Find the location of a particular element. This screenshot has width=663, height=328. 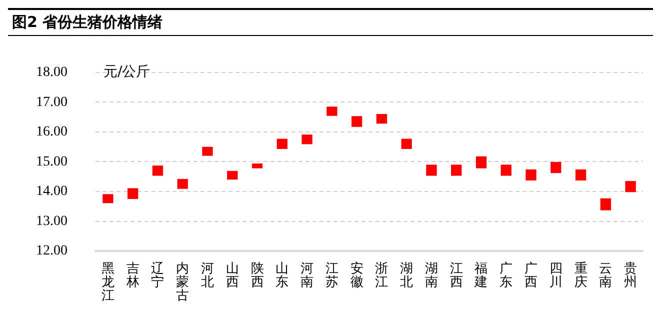

x-tick-label: 湖南 is located at coordinates (431, 275).